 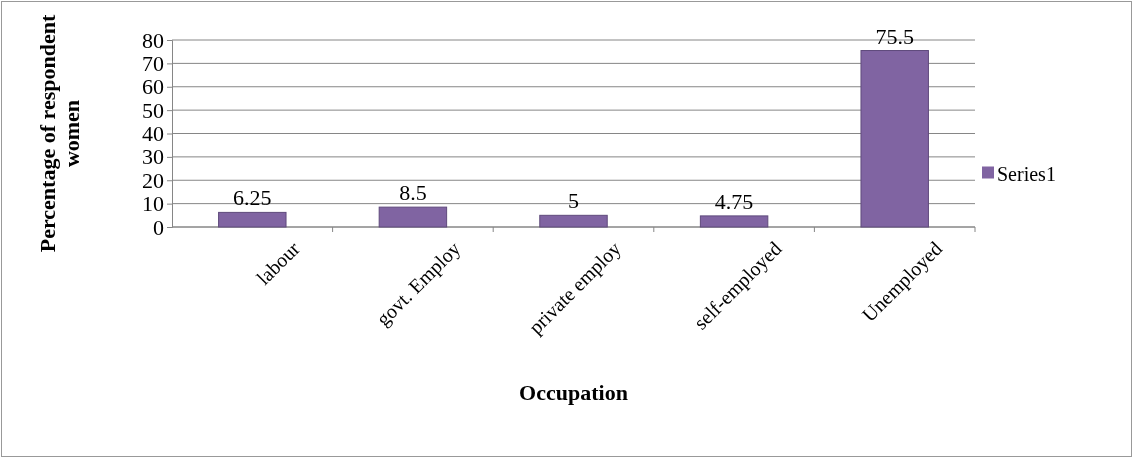 I want to click on x-axis-title: Occupation, so click(x=573, y=392).